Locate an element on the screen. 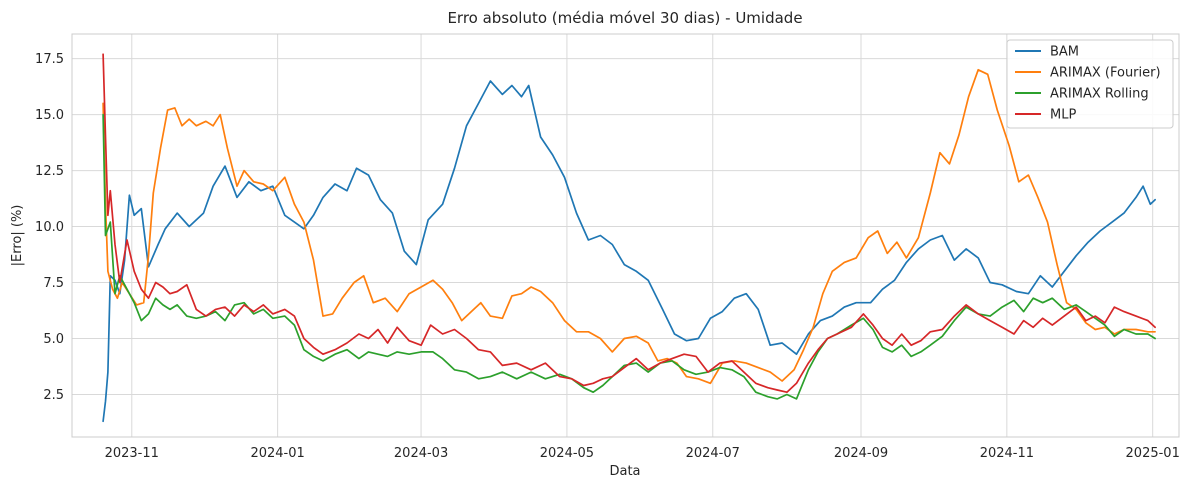 The image size is (1189, 490). legend: BAM ARIMAX (Fourier) ARIMAX Rolling MLP is located at coordinates (1090, 84).